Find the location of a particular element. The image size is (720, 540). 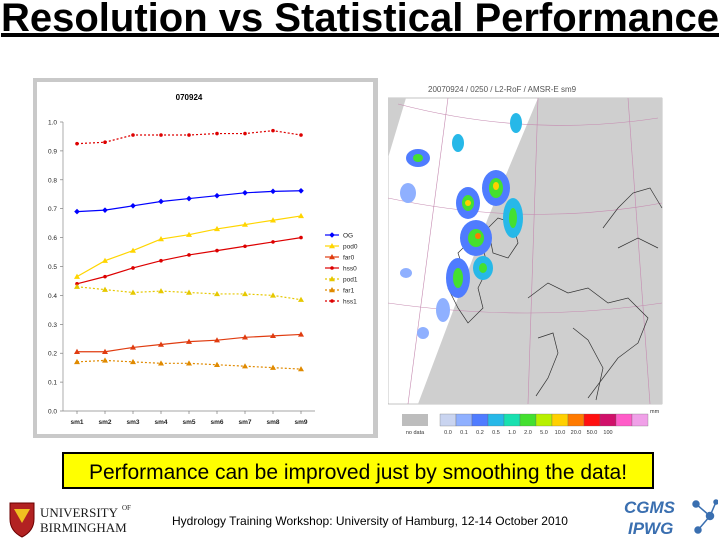

legend-no-data is located at coordinates (415, 420).